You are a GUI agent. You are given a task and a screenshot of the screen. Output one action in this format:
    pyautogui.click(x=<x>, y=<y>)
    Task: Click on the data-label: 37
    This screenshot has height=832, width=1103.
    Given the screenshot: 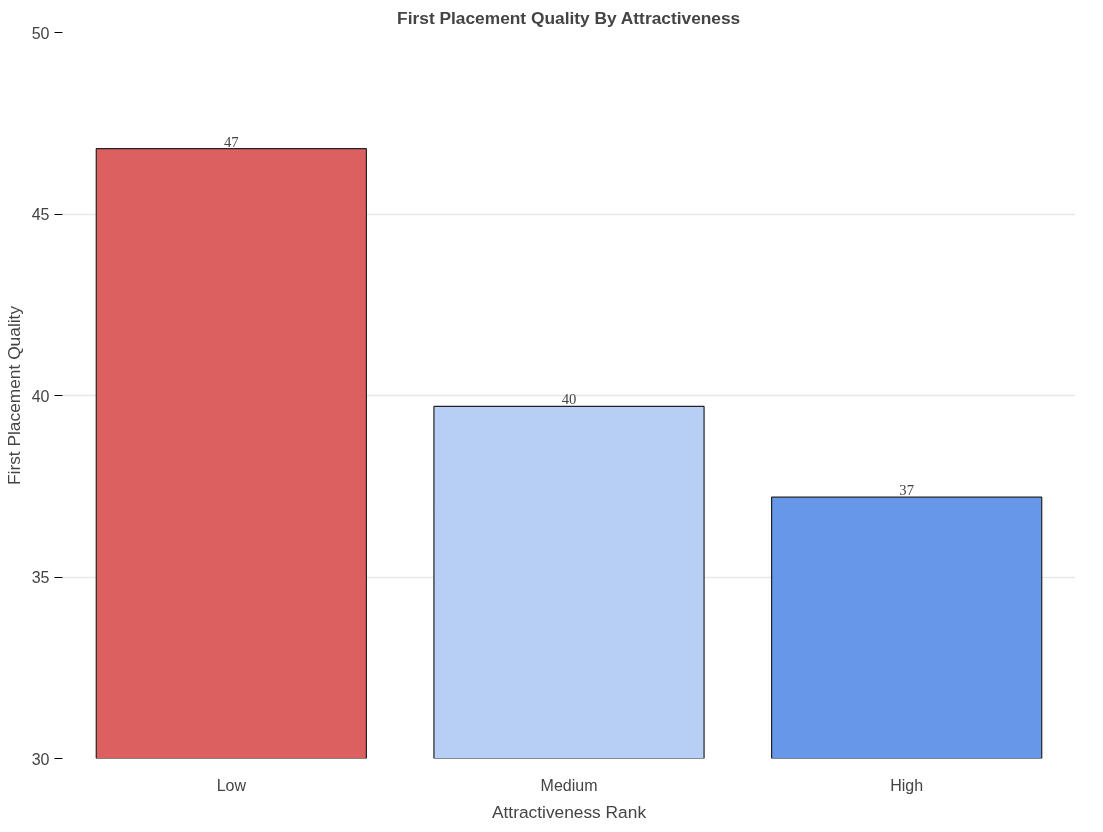 What is the action you would take?
    pyautogui.click(x=906, y=490)
    